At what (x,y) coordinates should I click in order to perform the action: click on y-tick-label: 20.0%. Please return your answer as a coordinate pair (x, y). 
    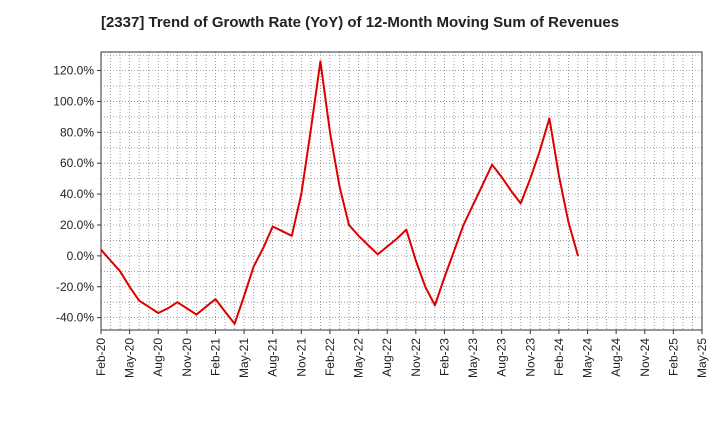
    Looking at the image, I should click on (77, 225).